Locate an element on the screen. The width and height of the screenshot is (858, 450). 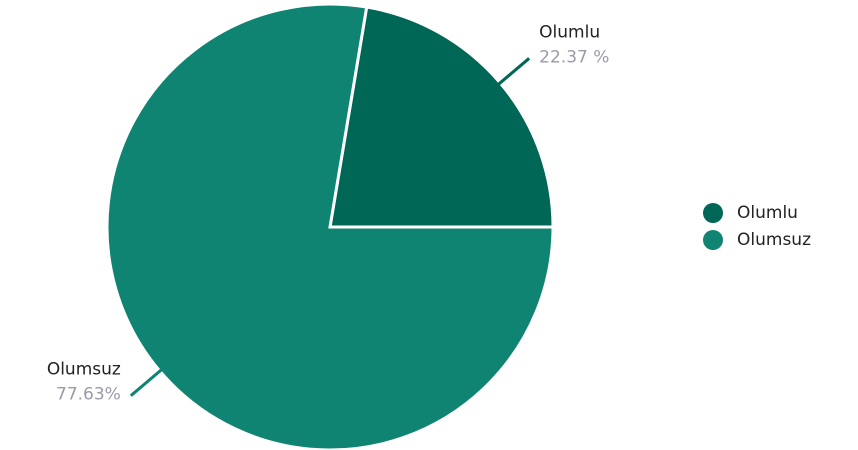
legend-label: Olumsuz is located at coordinates (774, 240).